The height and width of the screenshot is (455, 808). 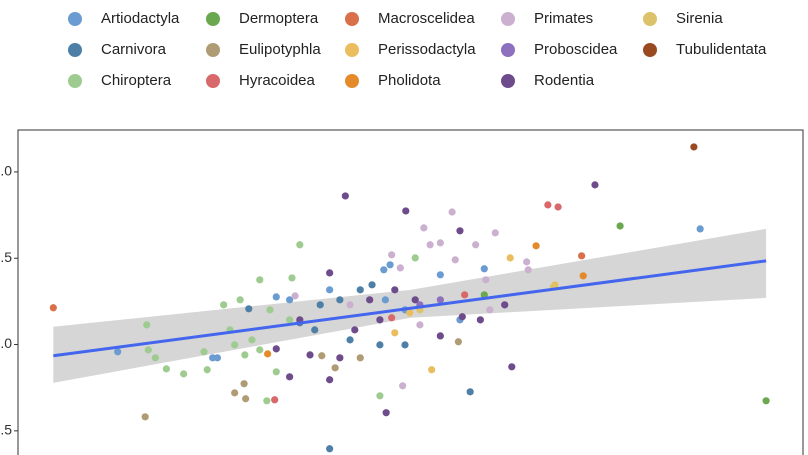 I want to click on legend-label: Dermoptera, so click(x=279, y=18).